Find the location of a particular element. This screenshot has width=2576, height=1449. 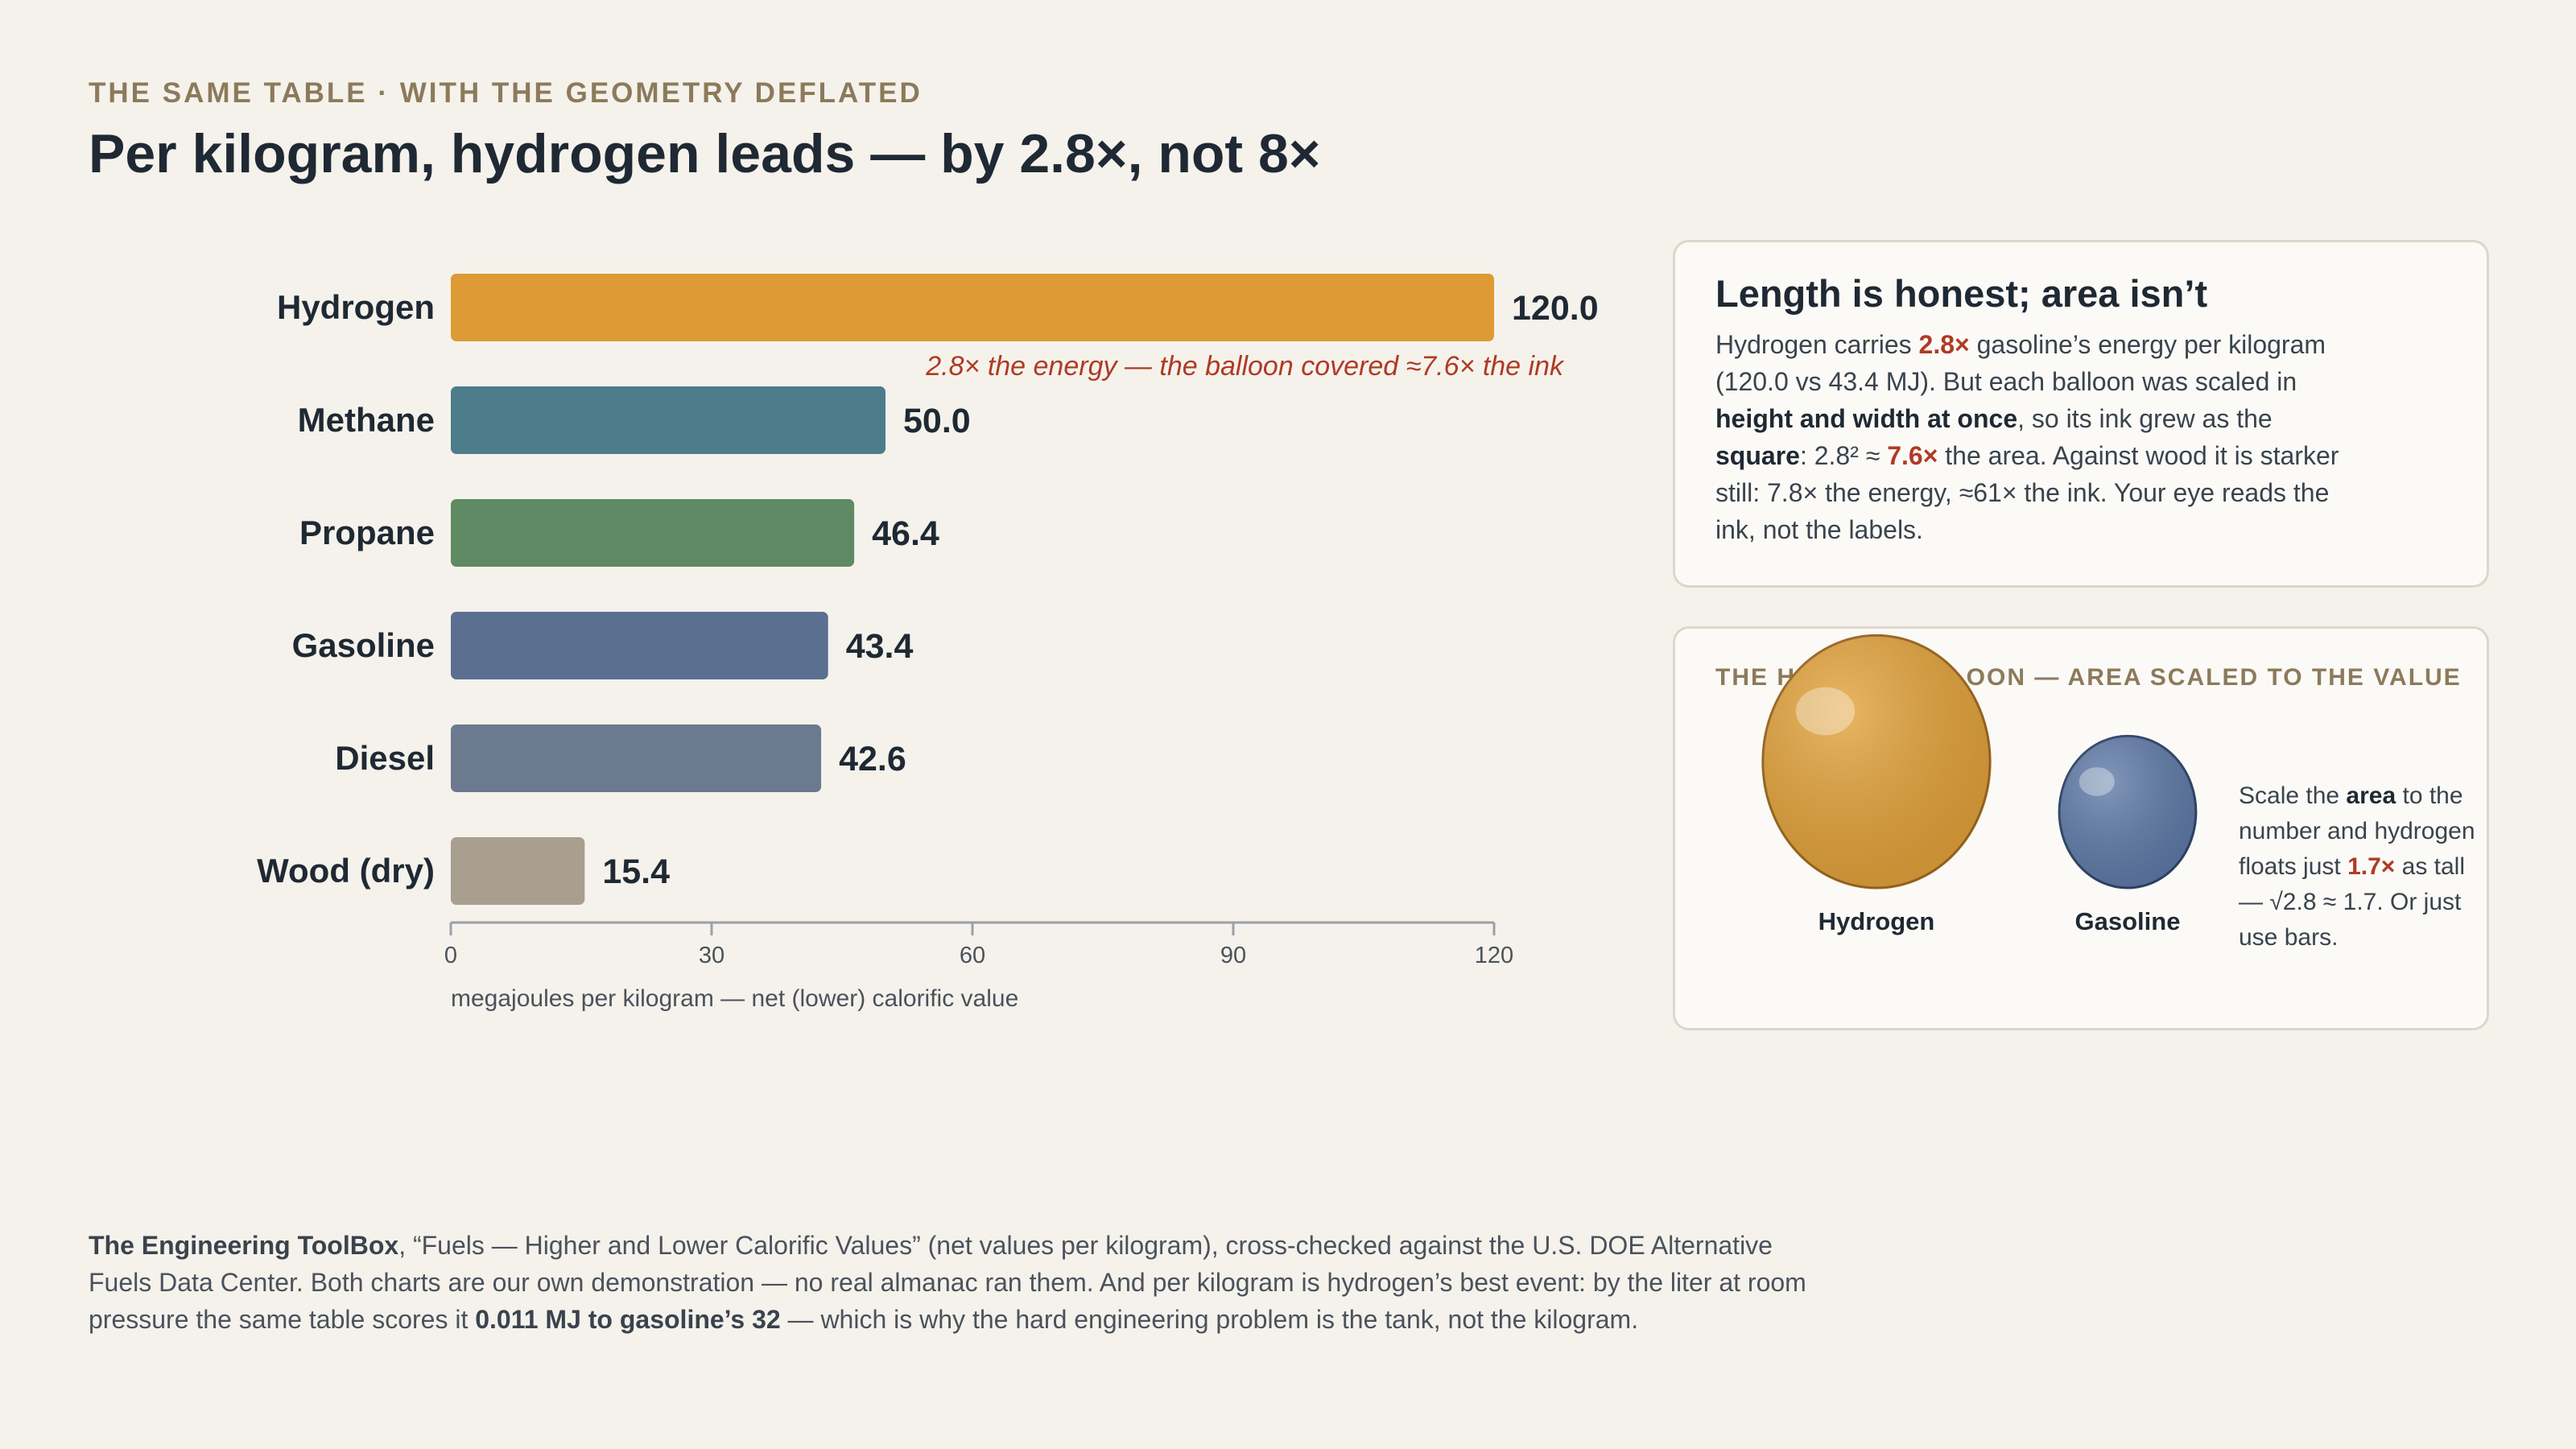

side-emphasis: area is located at coordinates (2371, 795).